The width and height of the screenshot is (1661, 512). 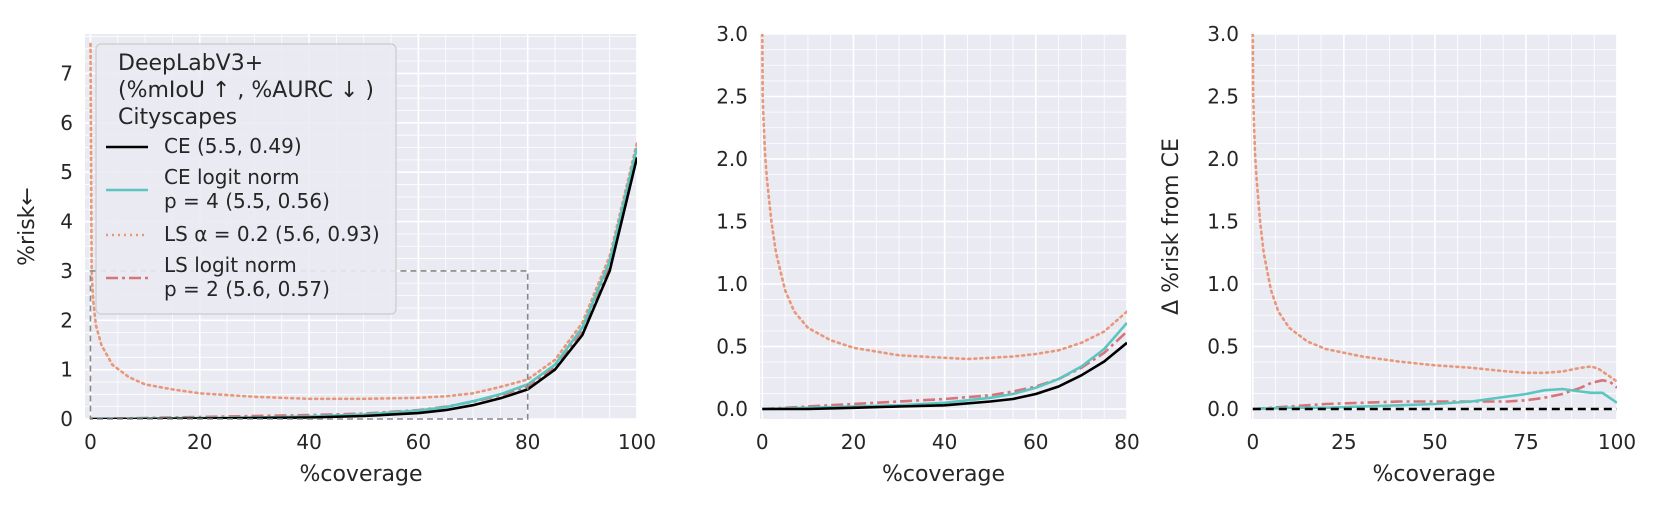 I want to click on y-tick-label: 7, so click(x=66, y=73).